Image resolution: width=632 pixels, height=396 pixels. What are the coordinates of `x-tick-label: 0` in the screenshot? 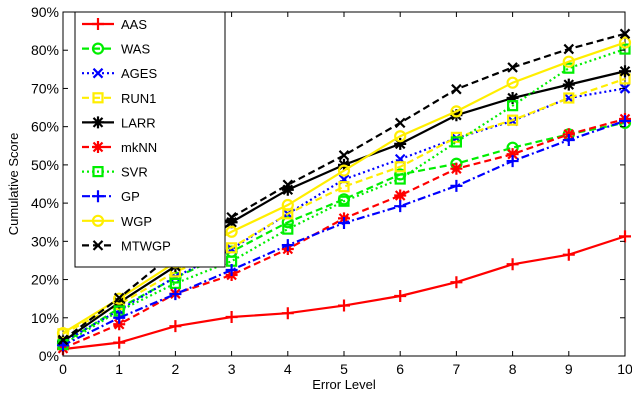 It's located at (63, 369).